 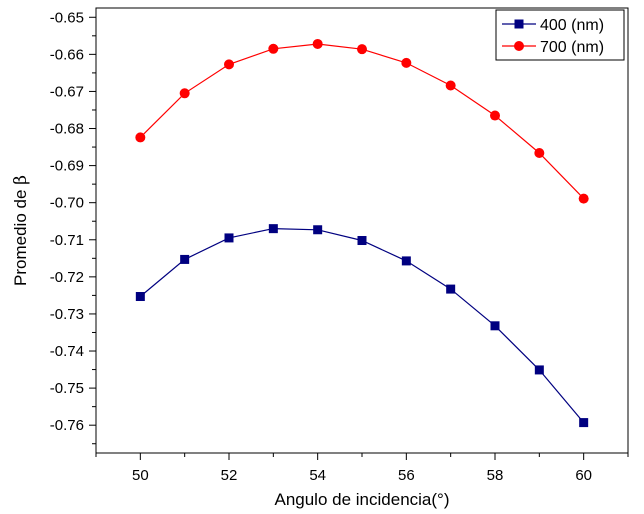 What do you see at coordinates (583, 475) in the screenshot?
I see `x-tick-label: 60` at bounding box center [583, 475].